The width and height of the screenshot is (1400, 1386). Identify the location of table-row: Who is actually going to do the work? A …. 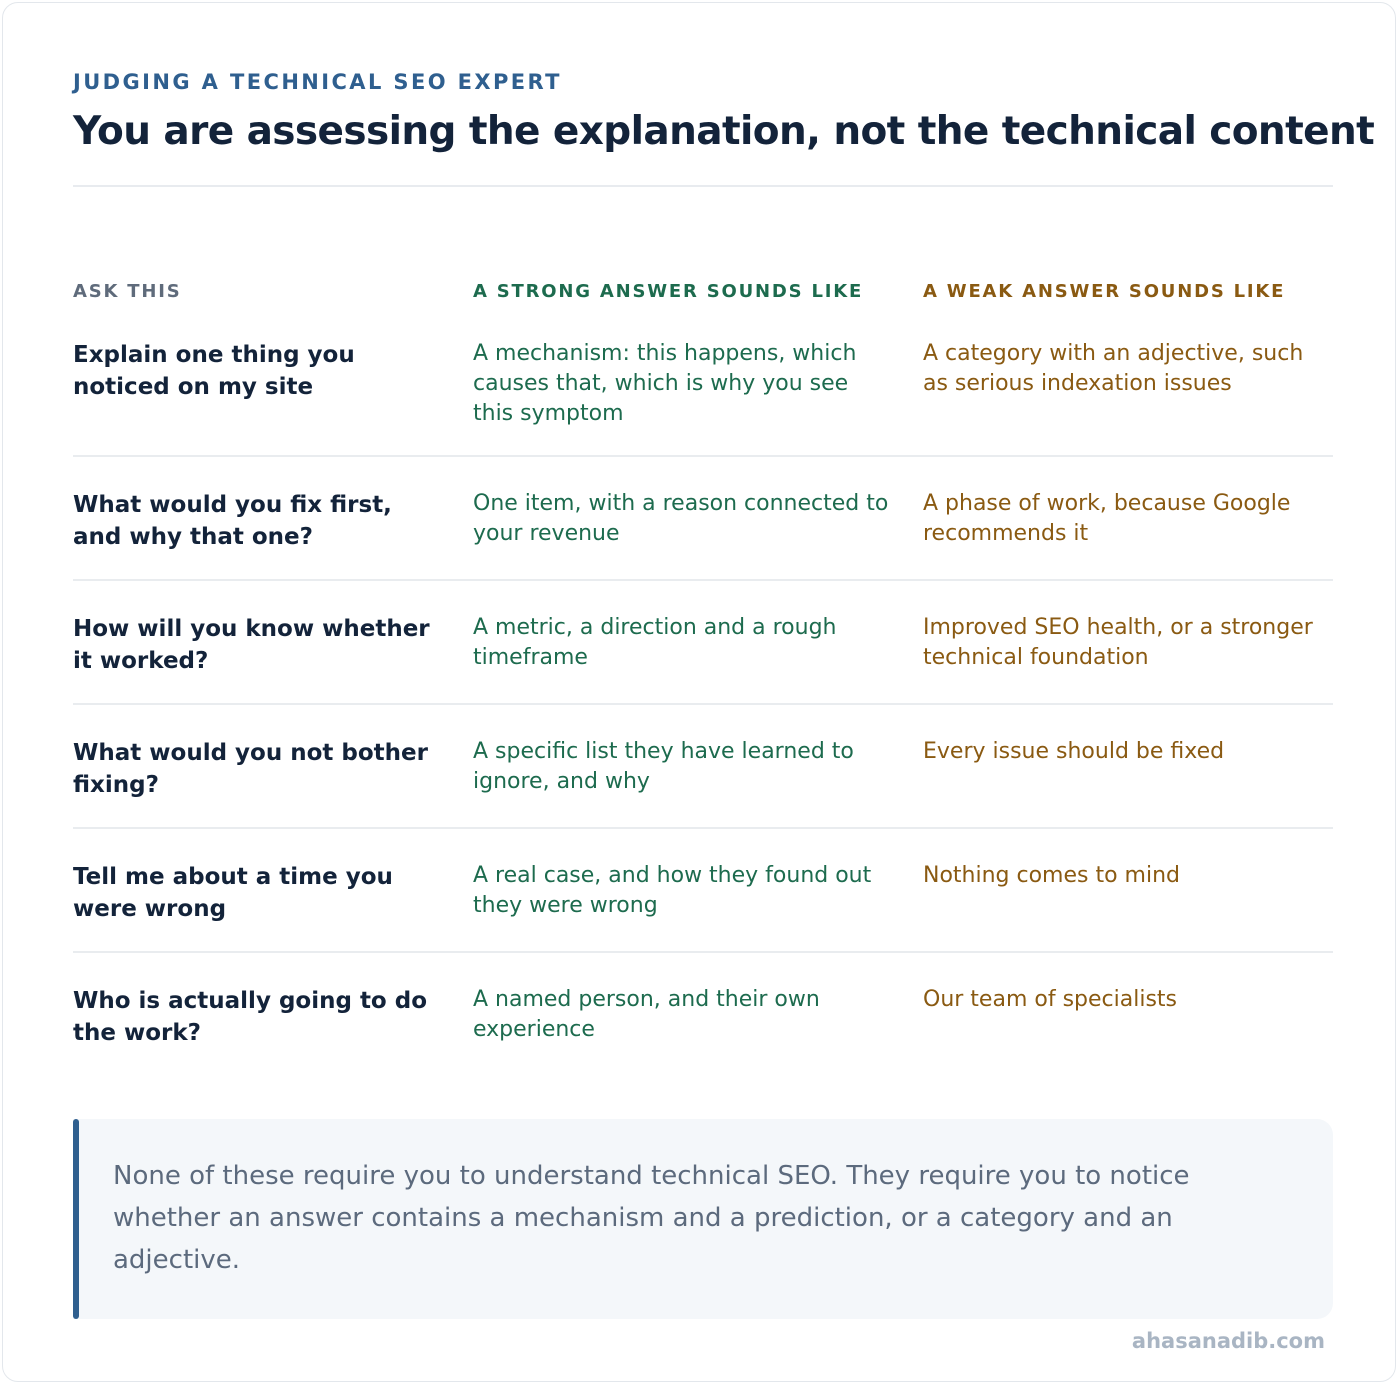
(703, 1008).